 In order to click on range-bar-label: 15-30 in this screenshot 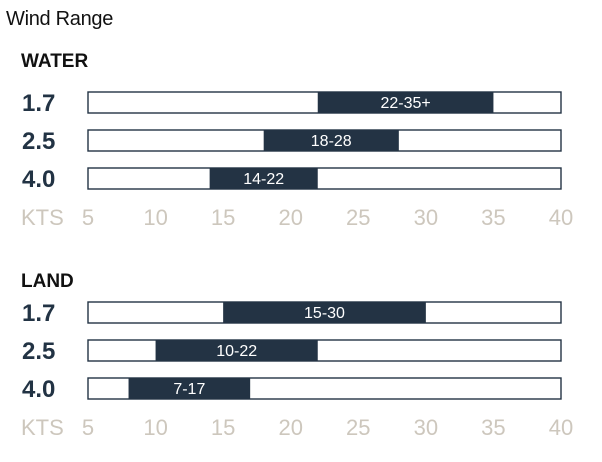, I will do `click(324, 313)`.